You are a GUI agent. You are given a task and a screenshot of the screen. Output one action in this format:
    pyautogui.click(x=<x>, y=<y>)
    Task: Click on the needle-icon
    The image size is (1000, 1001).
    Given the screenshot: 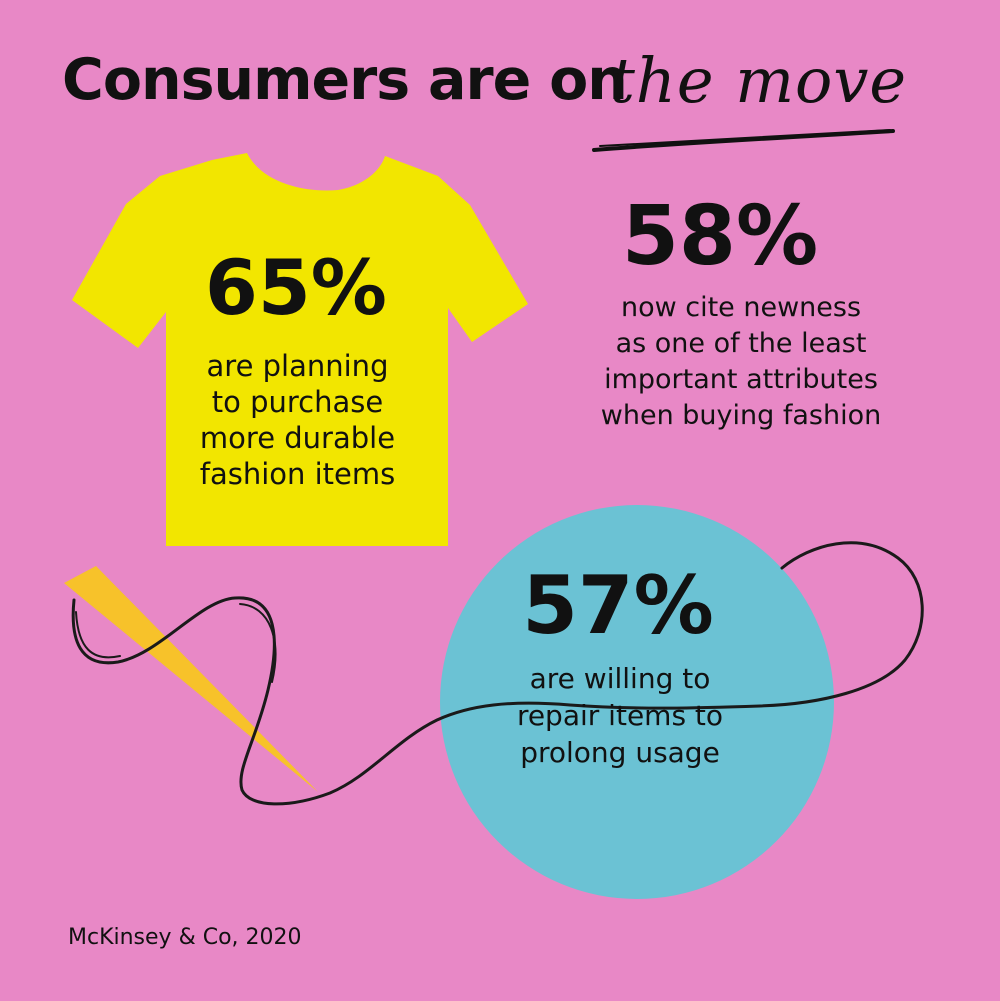 What is the action you would take?
    pyautogui.click(x=191, y=679)
    